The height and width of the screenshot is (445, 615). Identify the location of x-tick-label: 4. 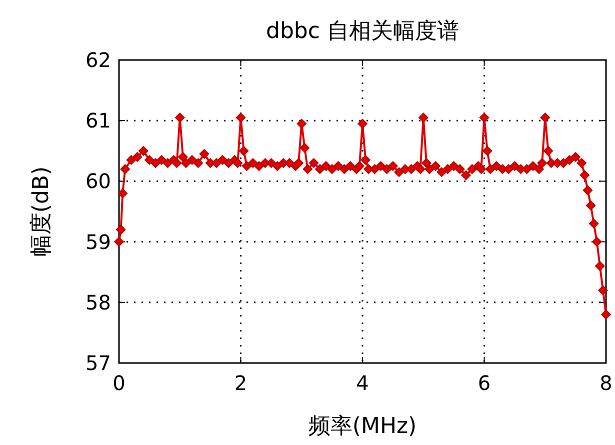
(362, 383).